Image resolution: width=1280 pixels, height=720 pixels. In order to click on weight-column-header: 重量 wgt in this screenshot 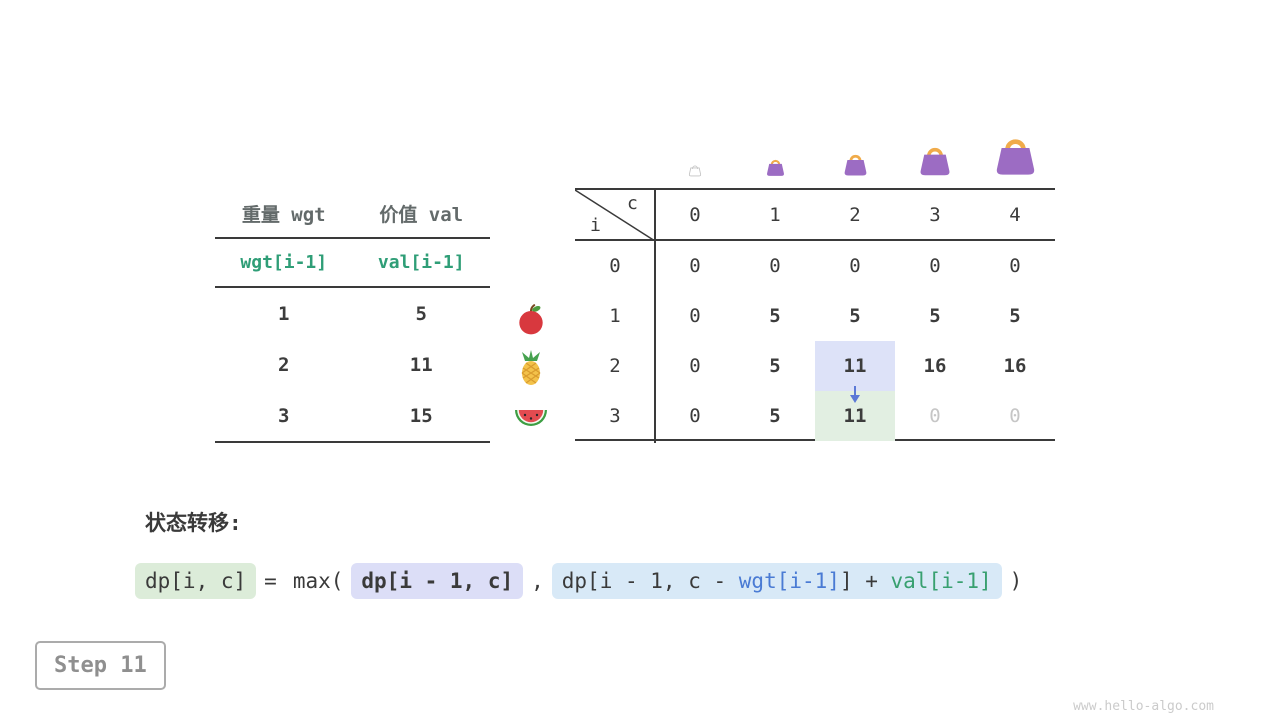, I will do `click(283, 215)`.